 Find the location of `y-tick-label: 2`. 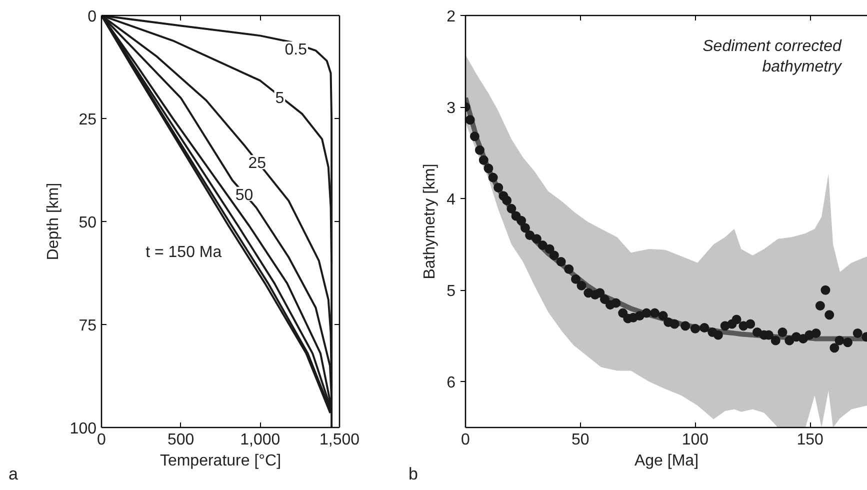

y-tick-label: 2 is located at coordinates (451, 17).